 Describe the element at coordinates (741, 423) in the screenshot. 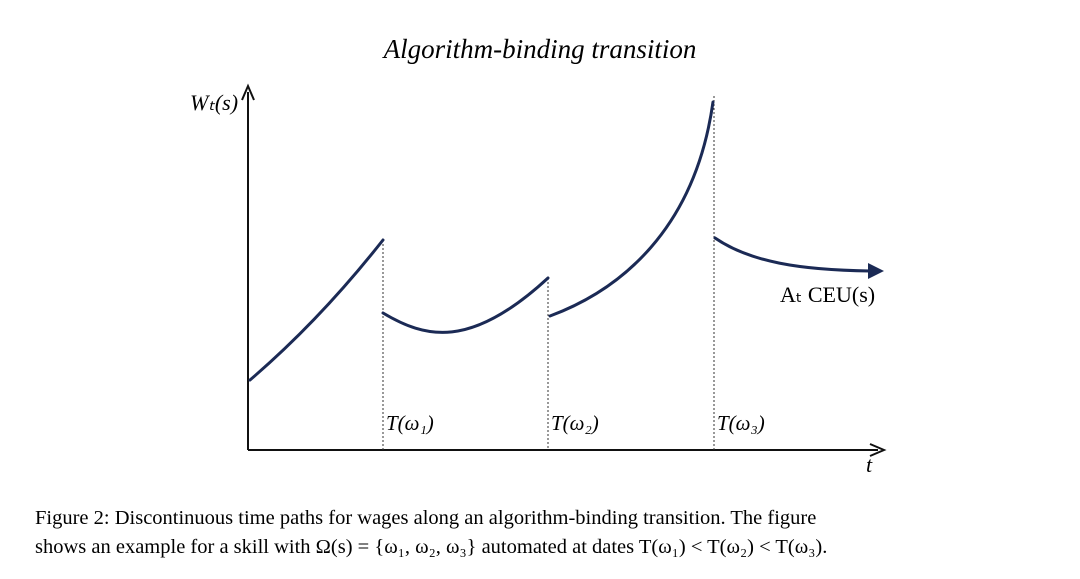

I see `marker-label: T(ω₃)` at that location.